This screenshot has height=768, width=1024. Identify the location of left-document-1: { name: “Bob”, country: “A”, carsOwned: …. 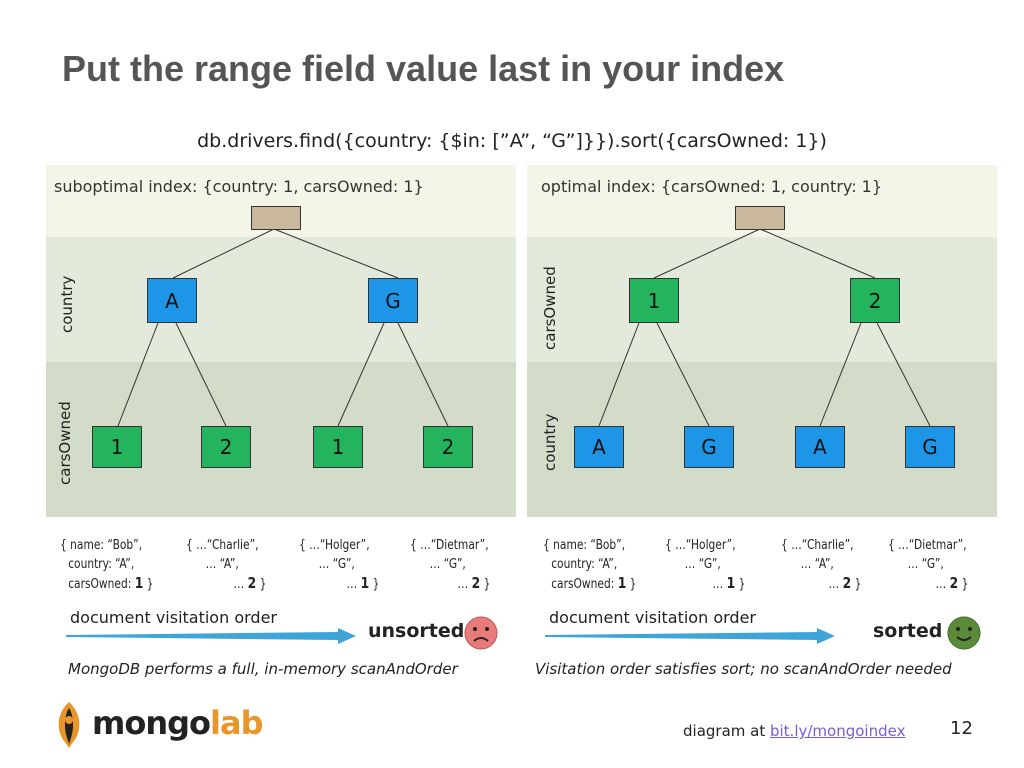
(107, 565).